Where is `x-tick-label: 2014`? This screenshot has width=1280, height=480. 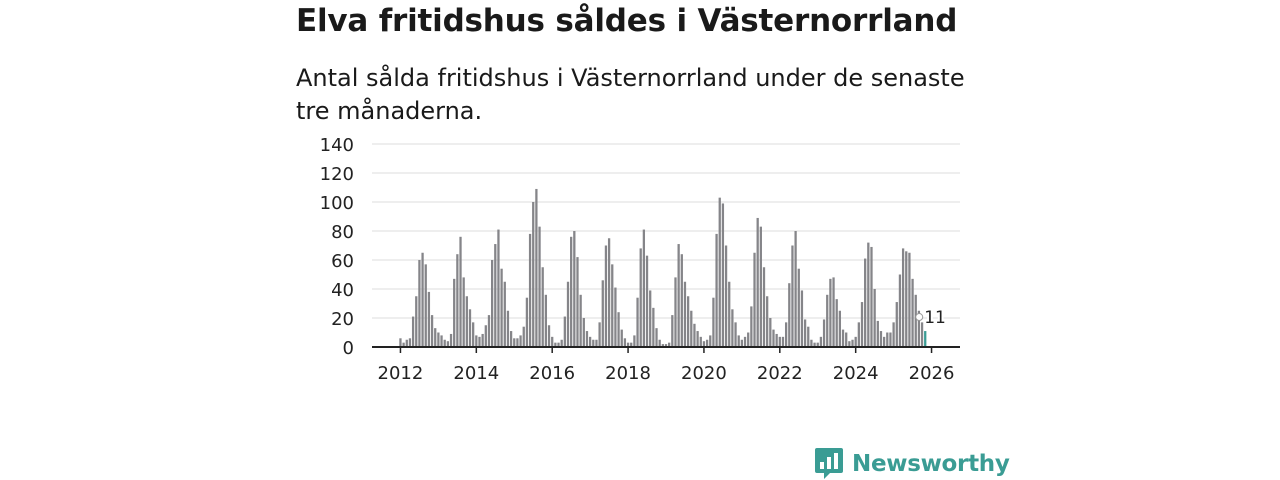 x-tick-label: 2014 is located at coordinates (476, 373).